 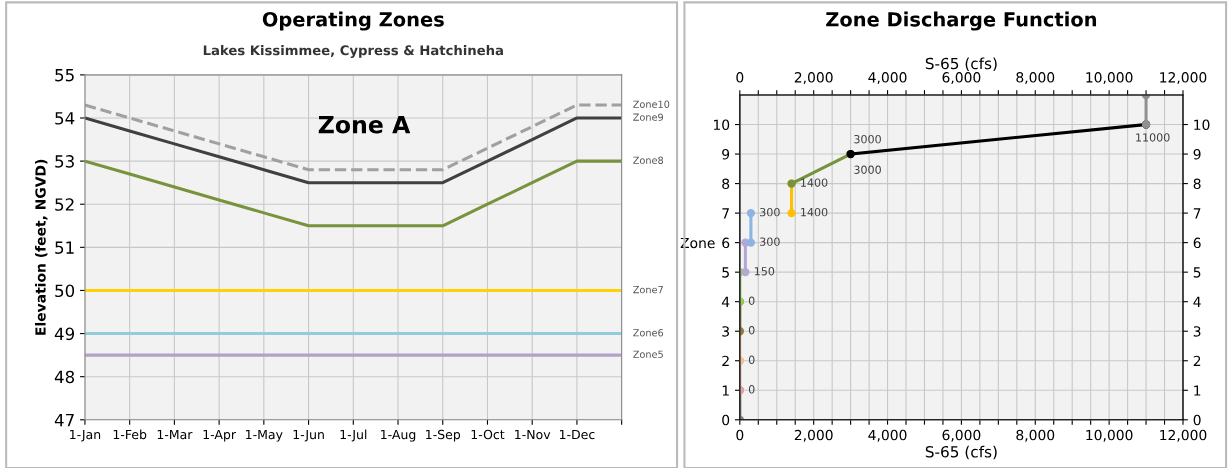 I want to click on y2-tick-label: 8, so click(x=1197, y=184).